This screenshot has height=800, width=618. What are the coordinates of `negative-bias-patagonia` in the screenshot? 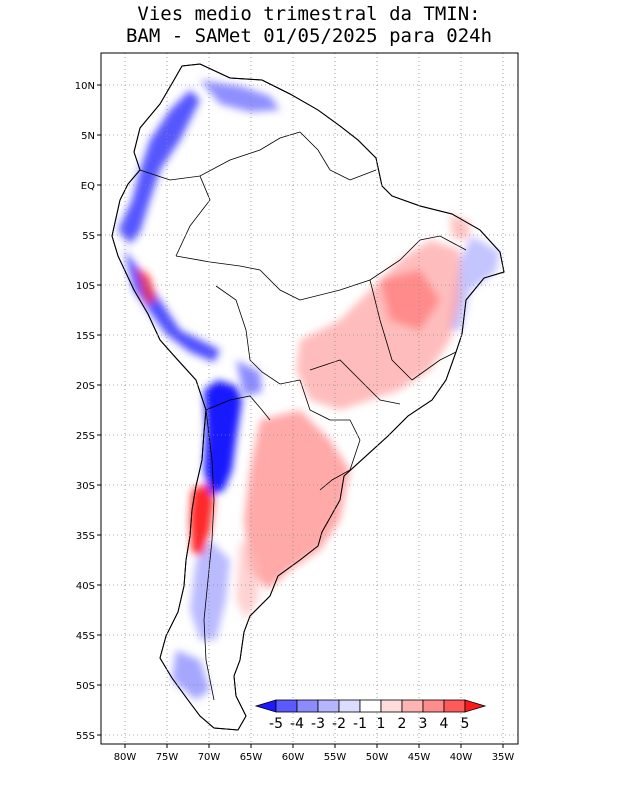 It's located at (210, 590).